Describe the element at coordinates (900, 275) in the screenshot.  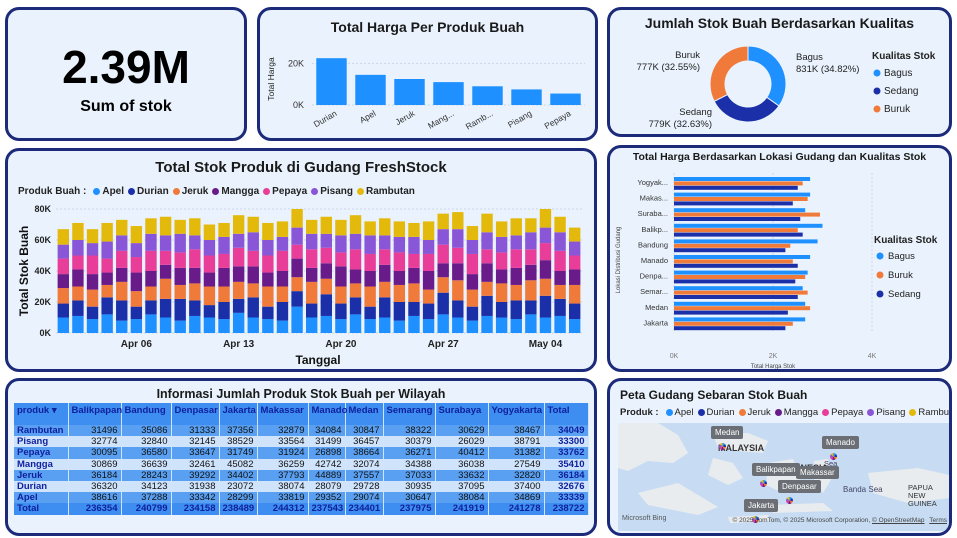
I see `location-legend-label: Buruk` at that location.